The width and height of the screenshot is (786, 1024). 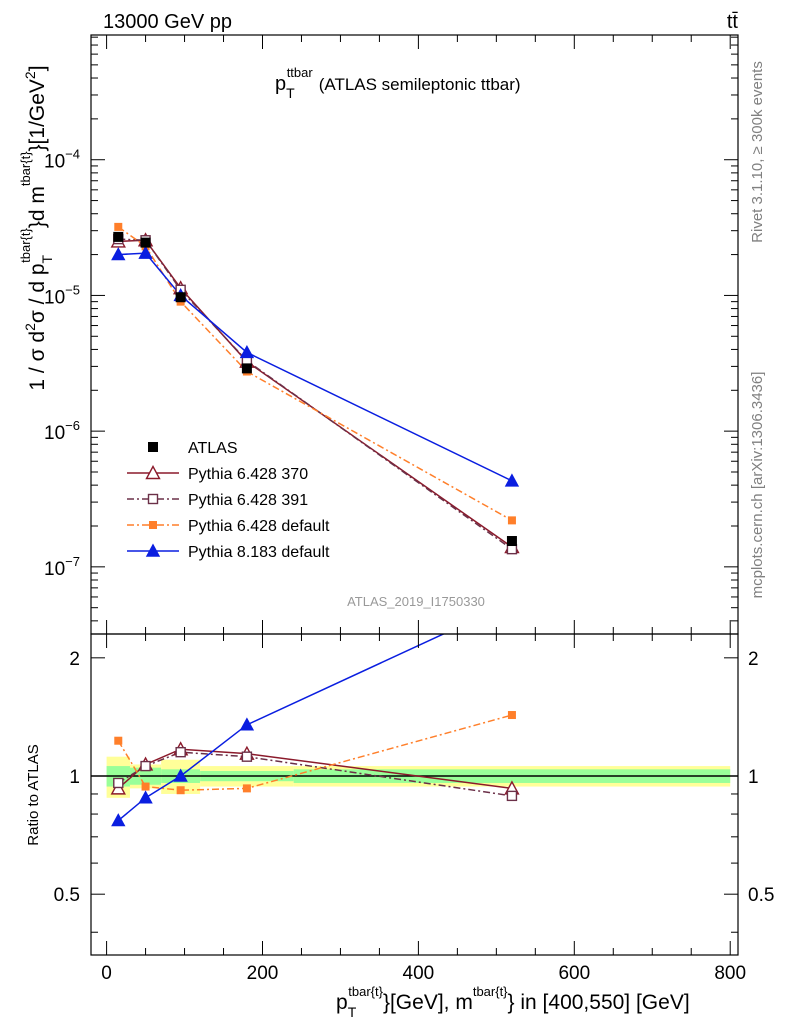 What do you see at coordinates (398, 83) in the screenshot?
I see `plot-title: pTttbar(ATLAS semileptonic ttbar)` at bounding box center [398, 83].